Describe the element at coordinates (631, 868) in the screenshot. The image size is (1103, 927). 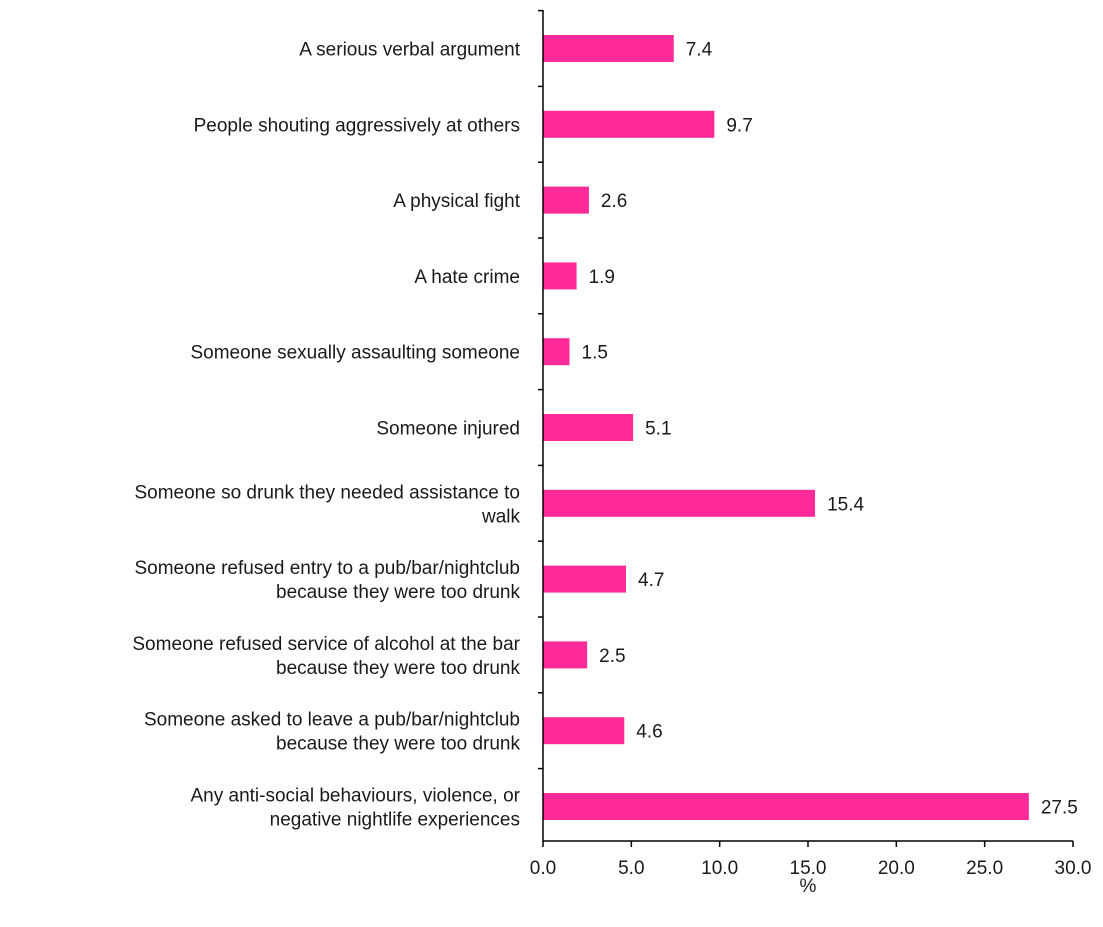
I see `x-tick-label: 5.0` at that location.